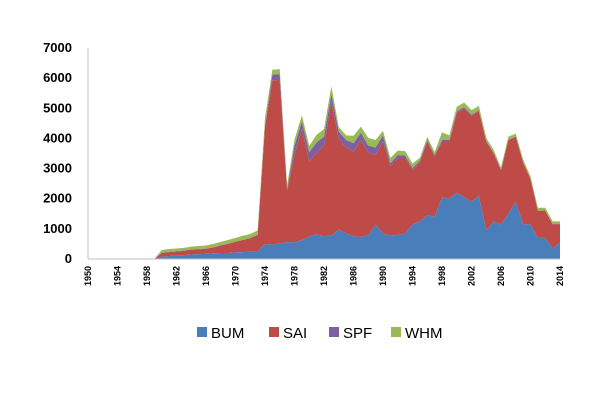  Describe the element at coordinates (118, 276) in the screenshot. I see `x-tick-label: 1954` at that location.